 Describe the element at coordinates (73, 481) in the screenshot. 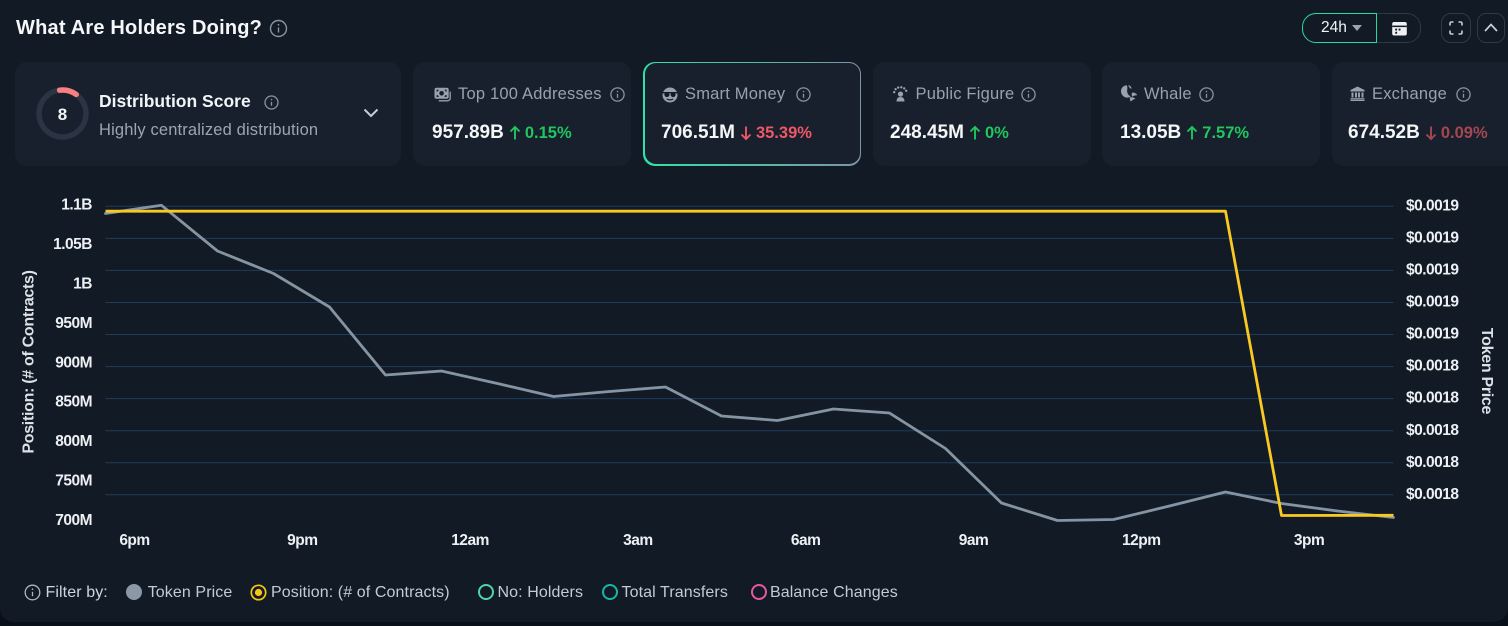

I see `svg-text: 750M` at that location.